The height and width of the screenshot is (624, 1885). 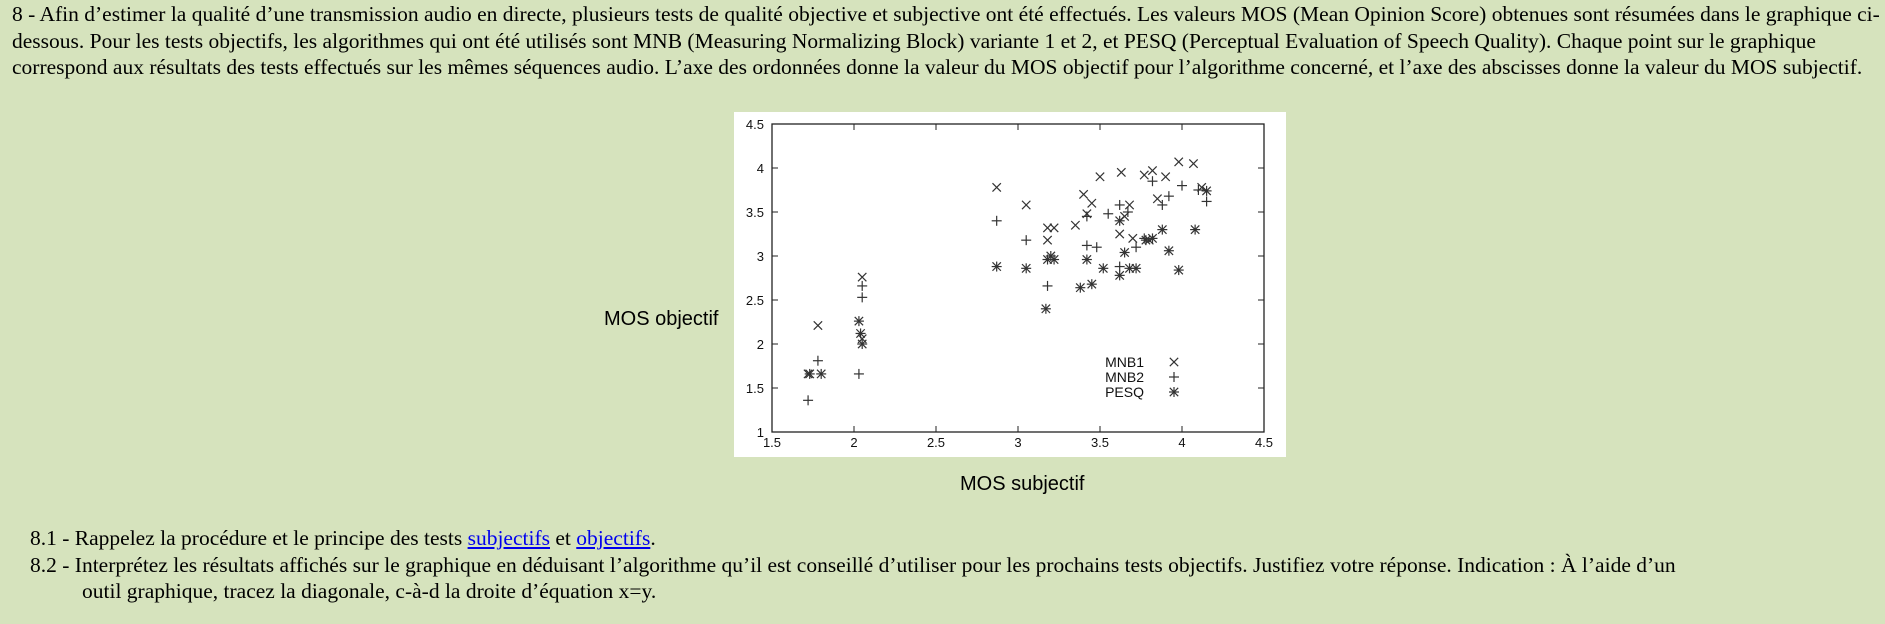 What do you see at coordinates (936, 442) in the screenshot?
I see `x-tick-label: 2.5` at bounding box center [936, 442].